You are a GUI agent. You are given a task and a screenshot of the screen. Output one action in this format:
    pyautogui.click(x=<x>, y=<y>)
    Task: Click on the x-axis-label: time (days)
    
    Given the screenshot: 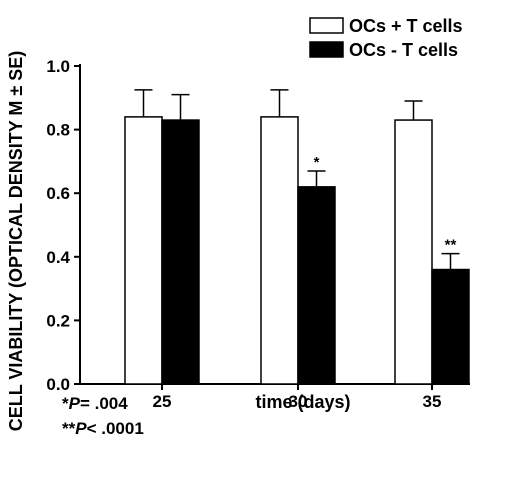 What is the action you would take?
    pyautogui.click(x=302, y=402)
    